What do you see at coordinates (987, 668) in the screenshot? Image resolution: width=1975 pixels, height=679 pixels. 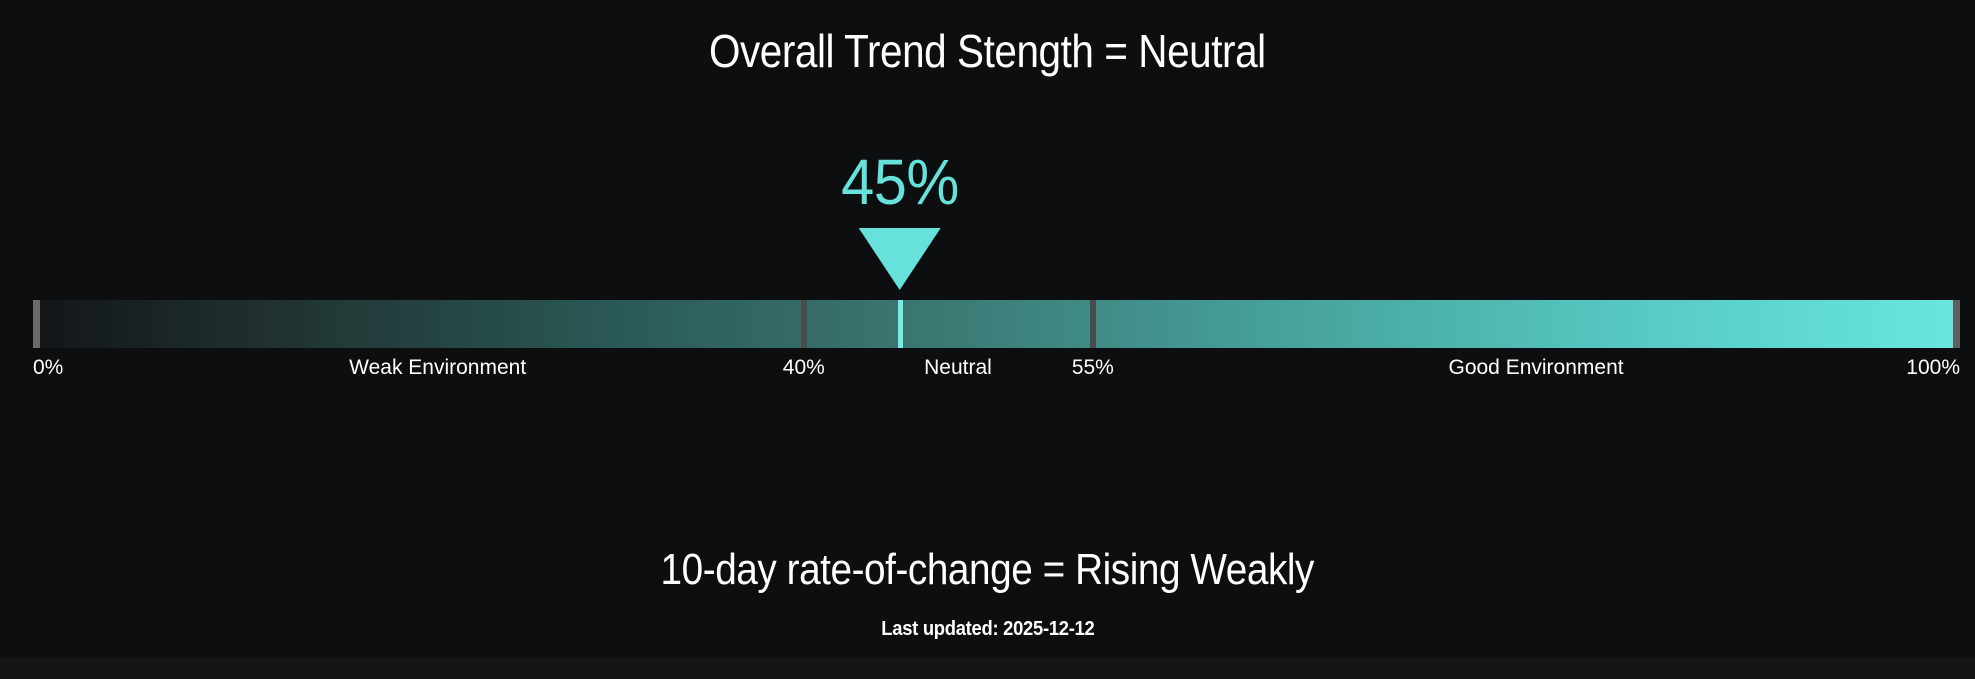 I see `footer-strip` at bounding box center [987, 668].